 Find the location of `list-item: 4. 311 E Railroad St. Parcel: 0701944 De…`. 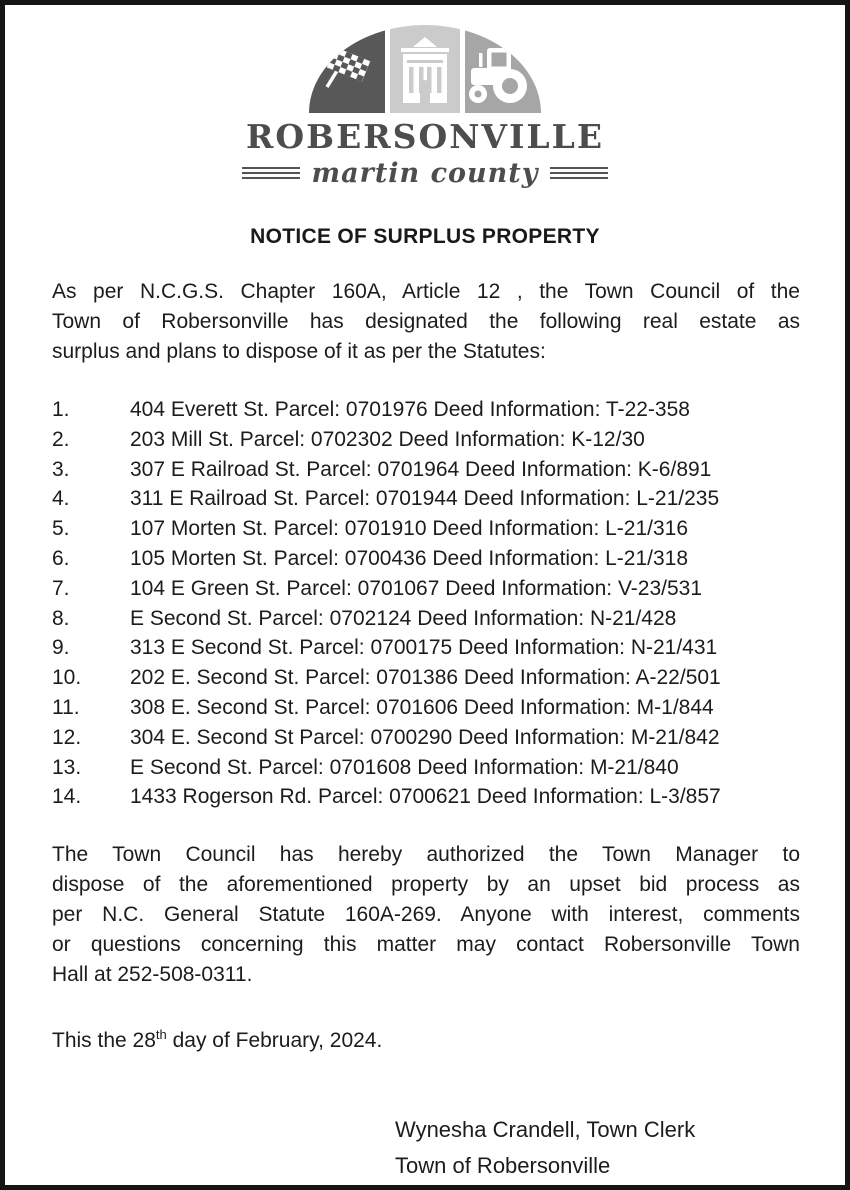

list-item: 4. 311 E Railroad St. Parcel: 0701944 De… is located at coordinates (431, 499).